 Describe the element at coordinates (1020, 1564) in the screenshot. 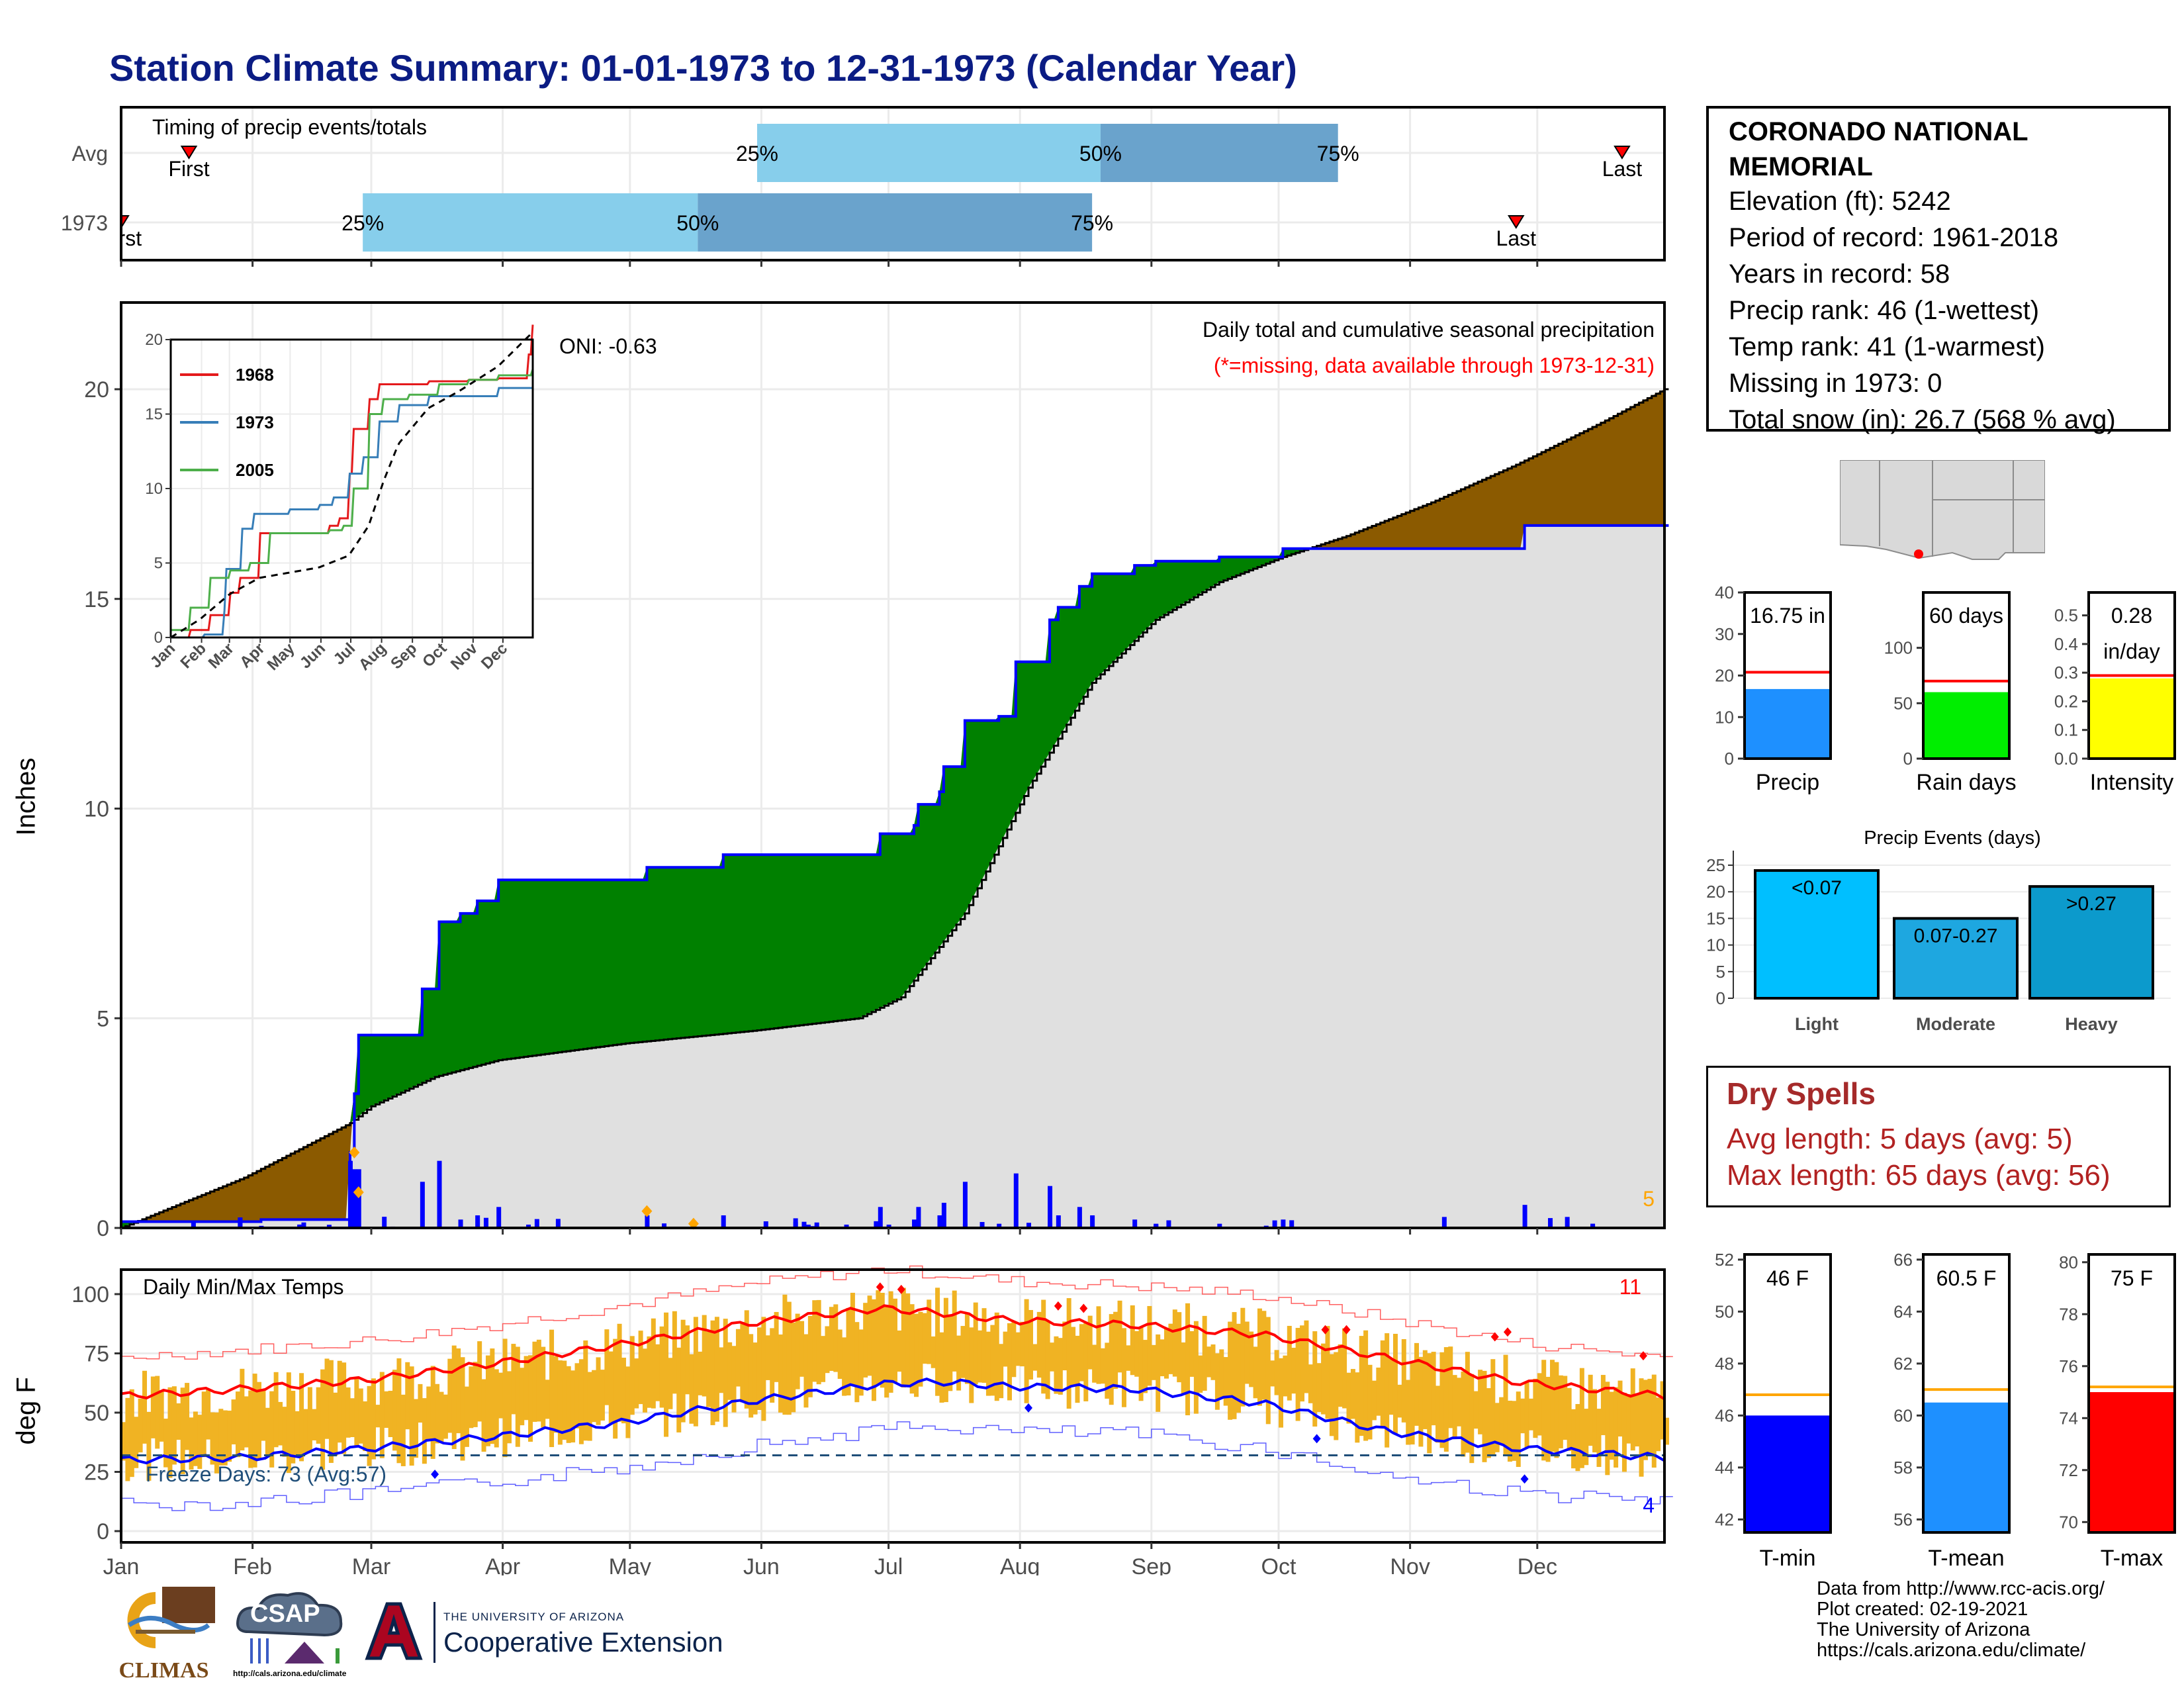

I see `month-label: Aug` at that location.